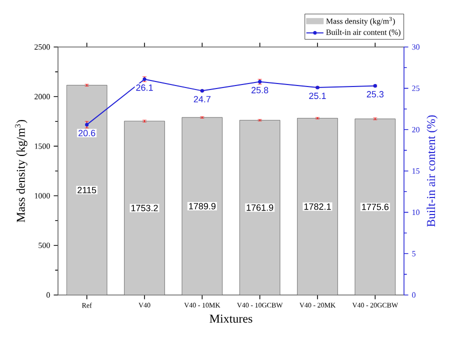 The height and width of the screenshot is (339, 450). I want to click on data-label: 1775.6, so click(375, 207).